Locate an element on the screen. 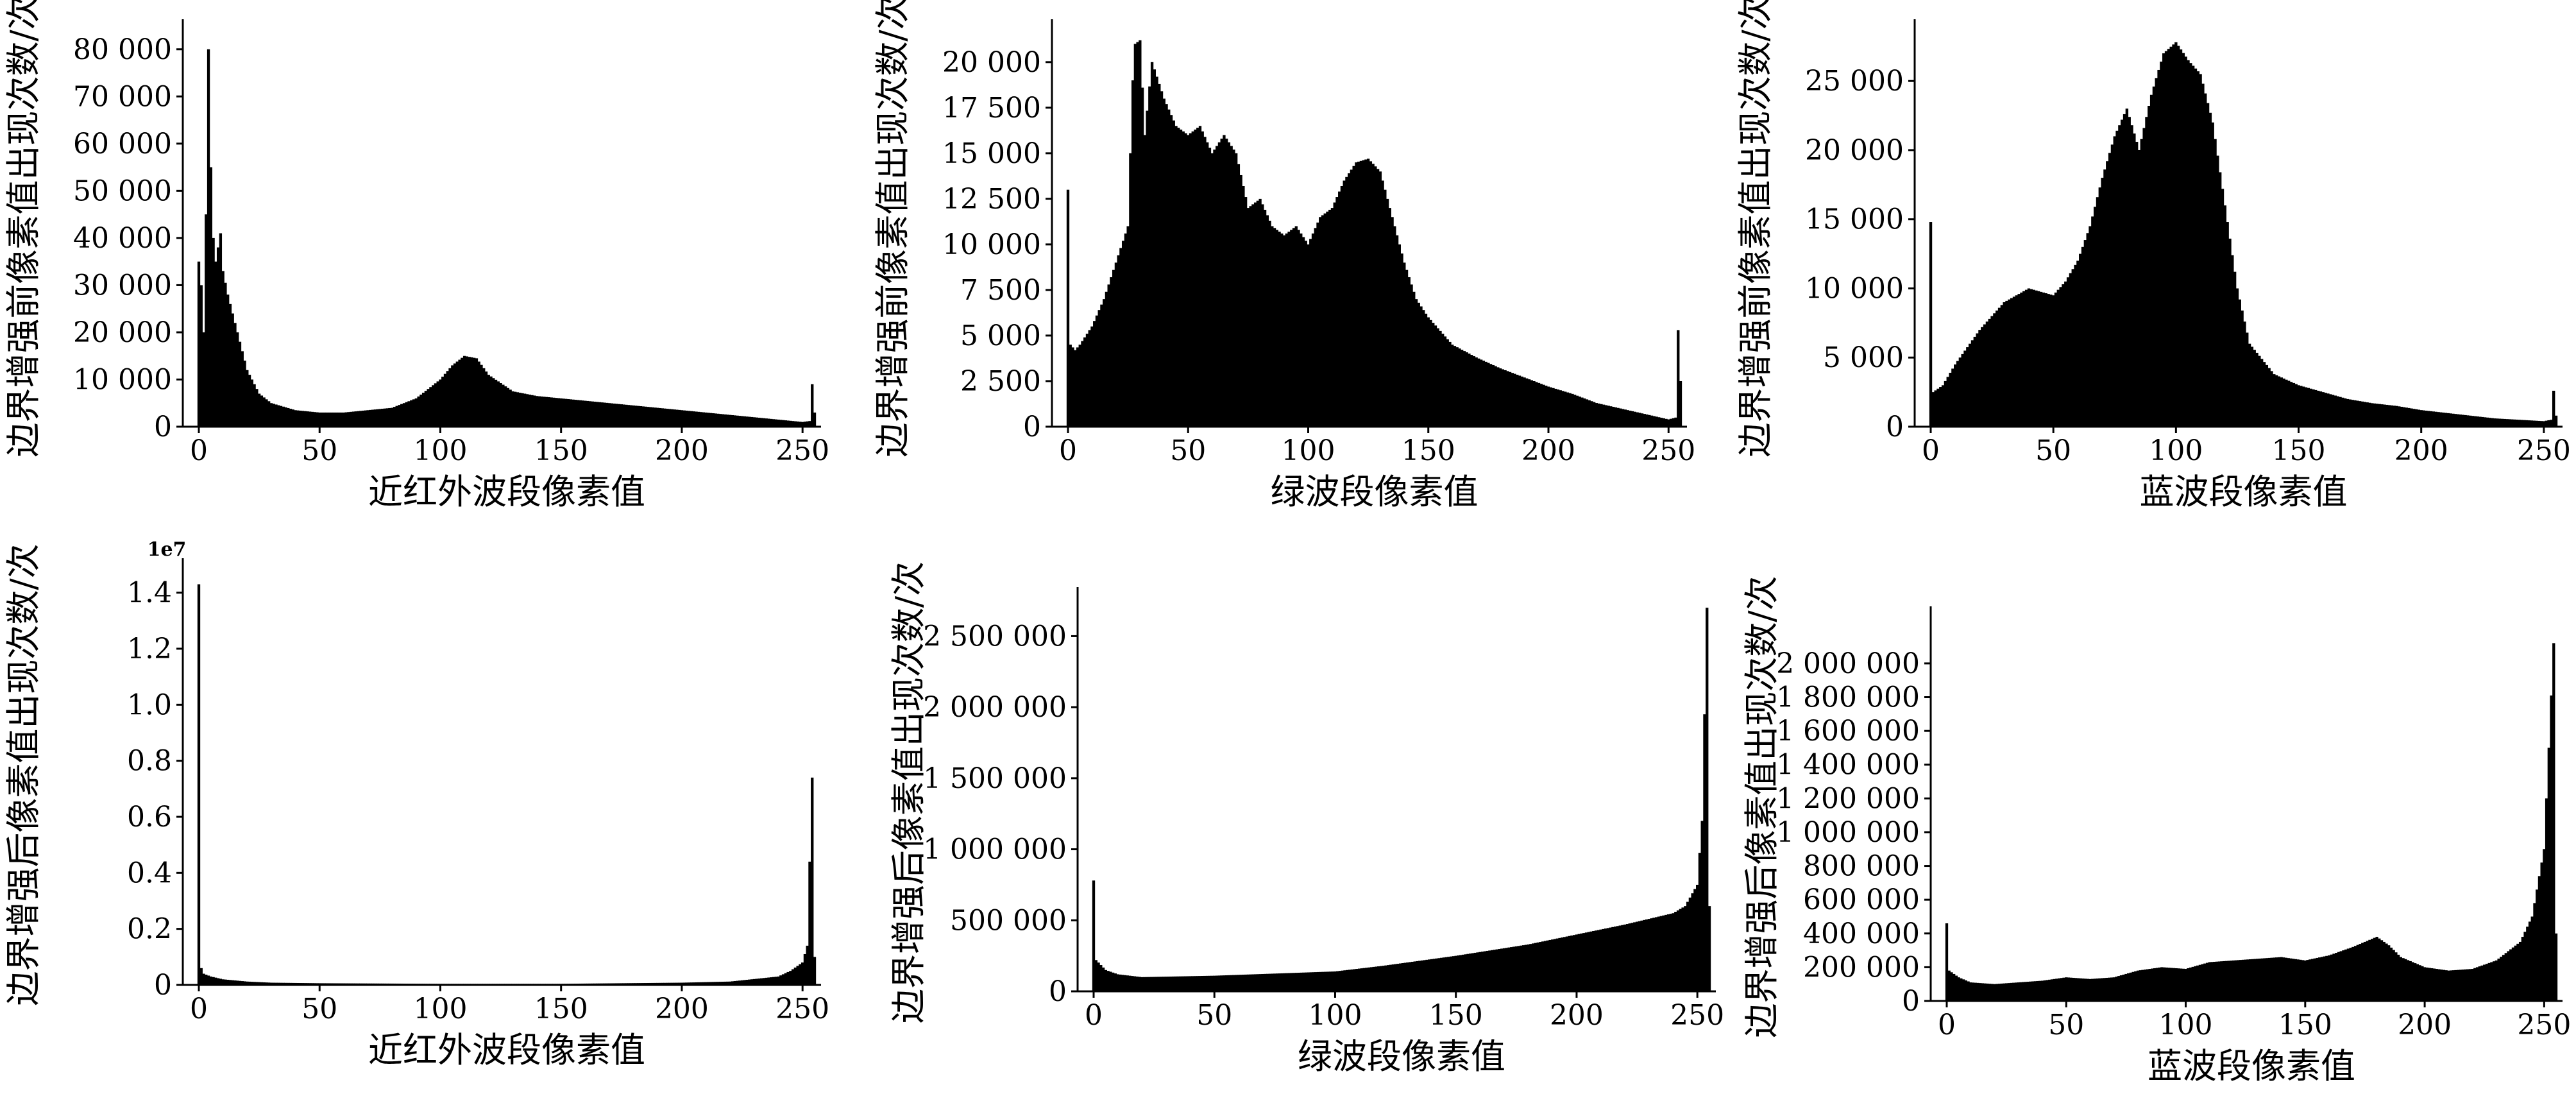 This screenshot has height=1094, width=2576. y-axis-title: 边界增强前像素值出现次数/次 is located at coordinates (1755, 228).